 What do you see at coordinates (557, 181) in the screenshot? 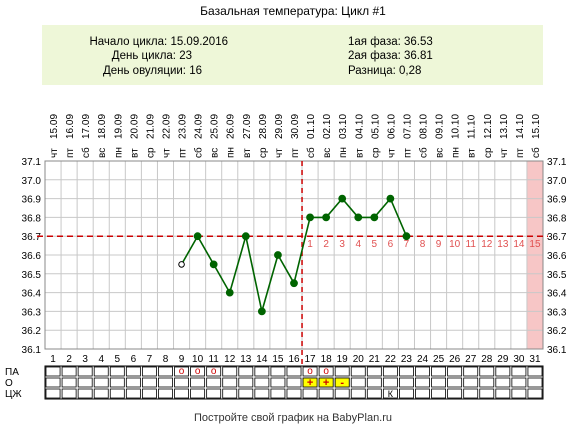
I see `y-tick-right: 37.0` at bounding box center [557, 181].